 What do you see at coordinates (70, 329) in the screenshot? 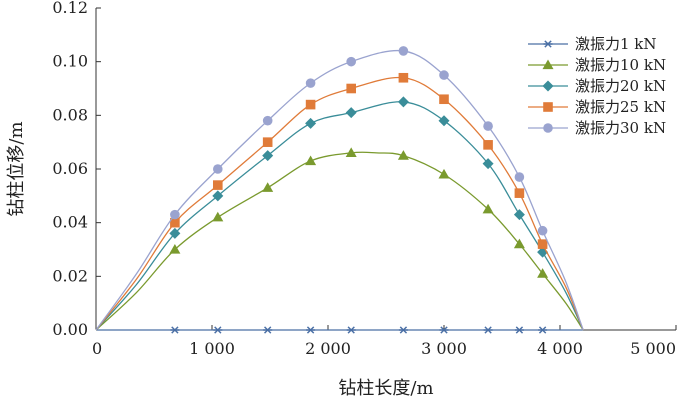
I see `y-tick-label: 0.00` at bounding box center [70, 329].